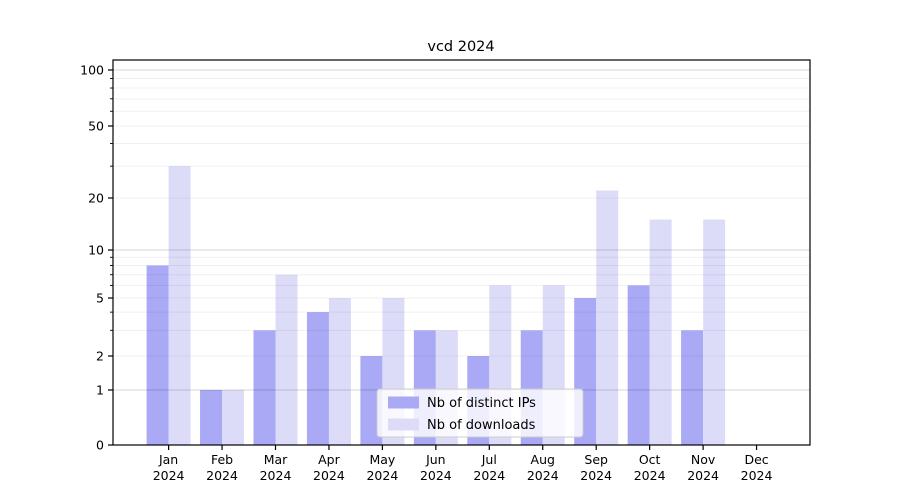 This screenshot has width=900, height=500. What do you see at coordinates (100, 355) in the screenshot?
I see `y-tick-label-2: 2` at bounding box center [100, 355].